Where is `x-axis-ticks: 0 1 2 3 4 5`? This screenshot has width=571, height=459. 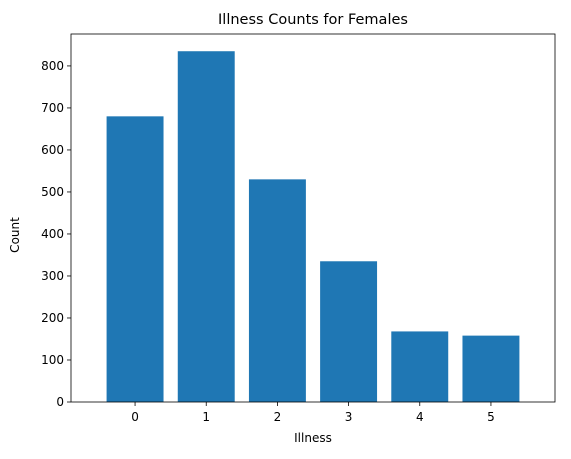 x-axis-ticks: 0 1 2 3 4 5 is located at coordinates (313, 413).